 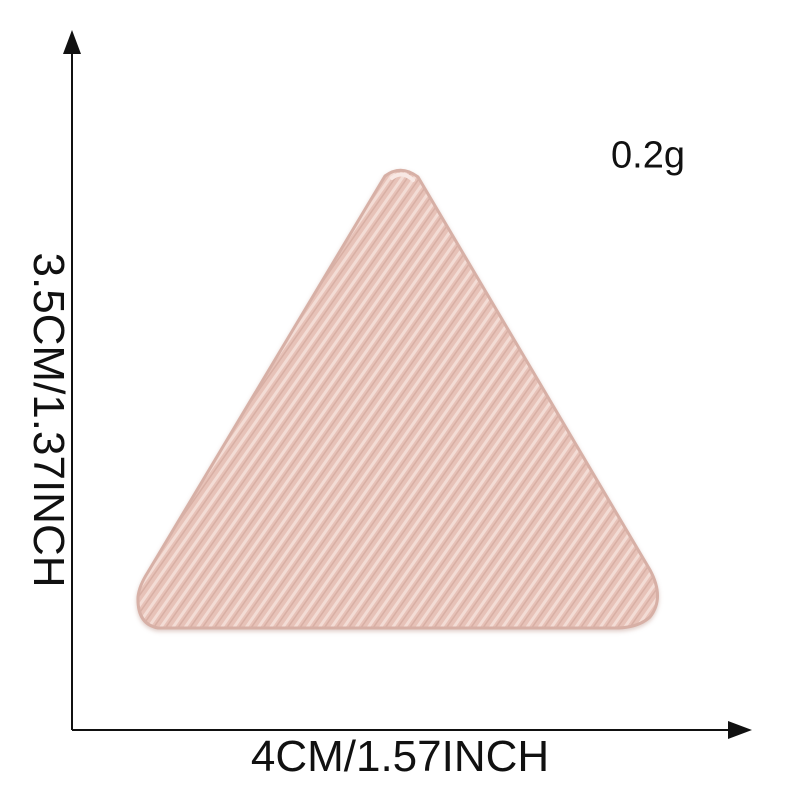 I want to click on weight-label: 0.2g, so click(x=648, y=155).